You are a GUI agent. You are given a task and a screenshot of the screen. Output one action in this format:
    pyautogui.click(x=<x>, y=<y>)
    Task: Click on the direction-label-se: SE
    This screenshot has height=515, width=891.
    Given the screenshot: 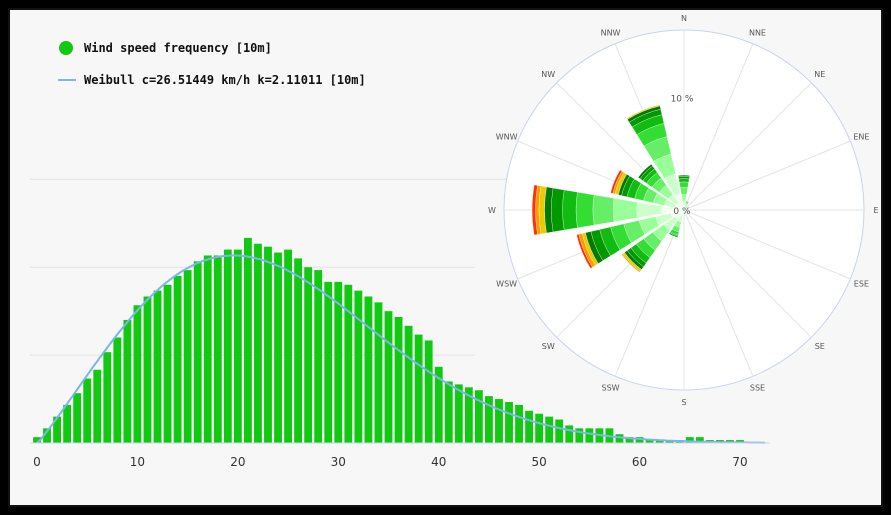 What is the action you would take?
    pyautogui.click(x=820, y=346)
    